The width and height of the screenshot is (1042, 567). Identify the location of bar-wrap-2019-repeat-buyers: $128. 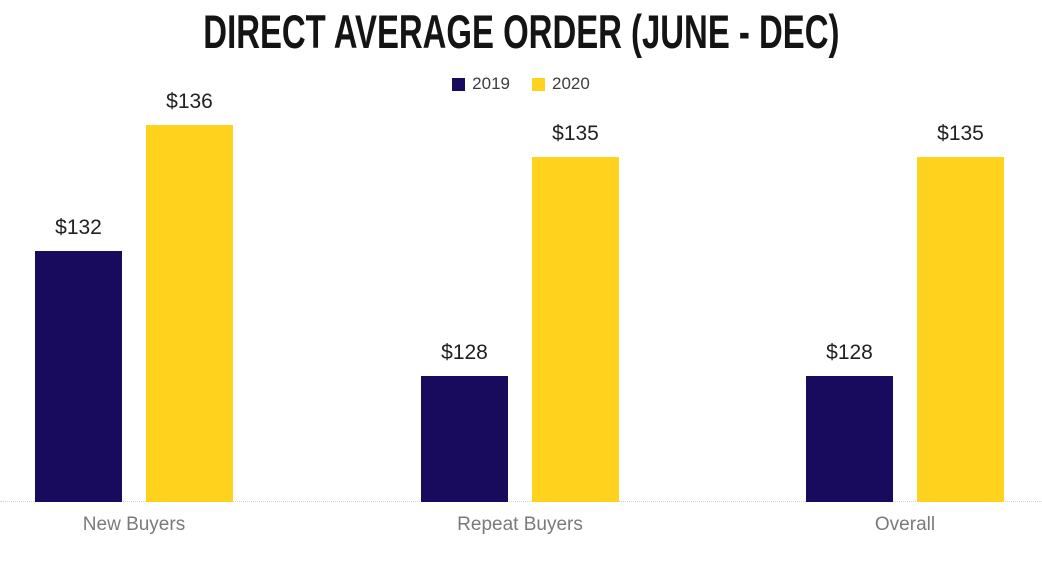
(464, 421).